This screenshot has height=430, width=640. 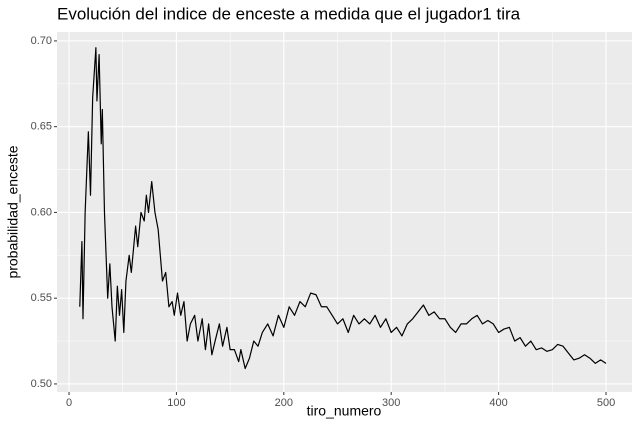 I want to click on y-axis-label: probabilidad_enceste, so click(x=13, y=211).